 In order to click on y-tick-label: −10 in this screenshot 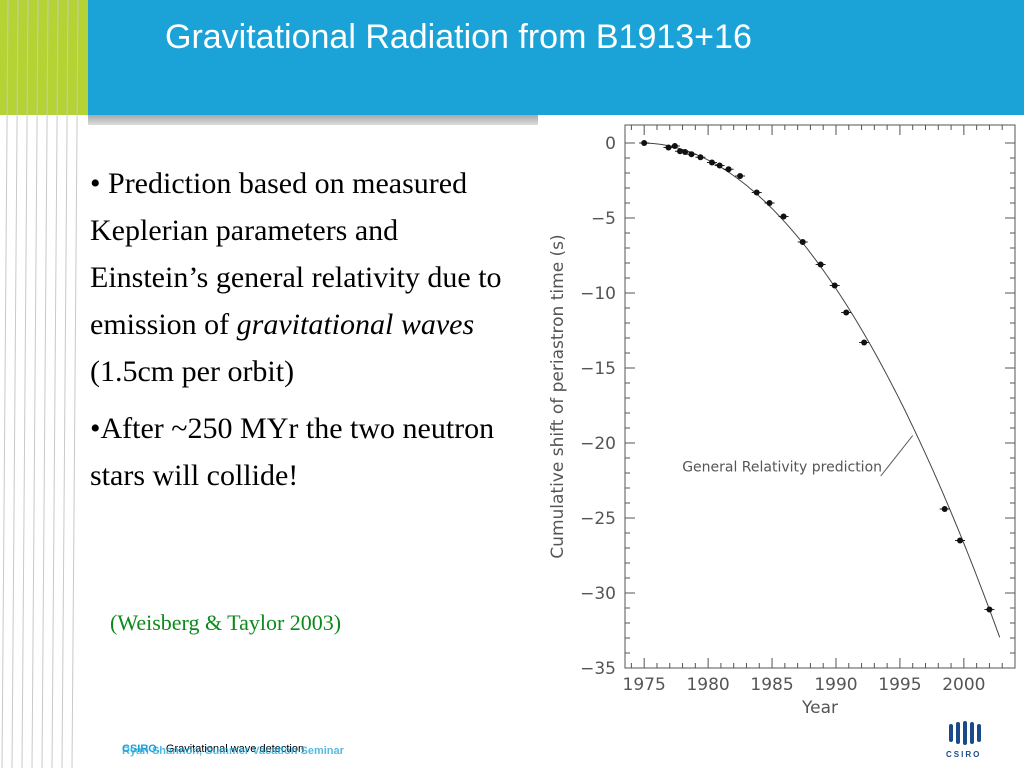, I will do `click(598, 294)`.